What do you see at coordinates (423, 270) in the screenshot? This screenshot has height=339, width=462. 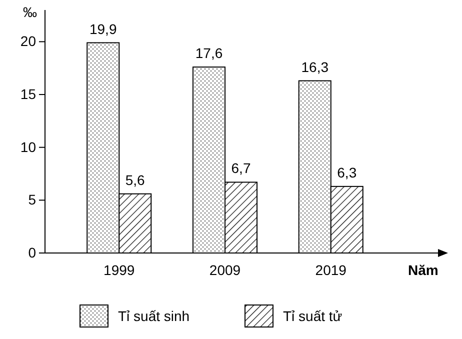 I see `x-axis-title: Năm` at bounding box center [423, 270].